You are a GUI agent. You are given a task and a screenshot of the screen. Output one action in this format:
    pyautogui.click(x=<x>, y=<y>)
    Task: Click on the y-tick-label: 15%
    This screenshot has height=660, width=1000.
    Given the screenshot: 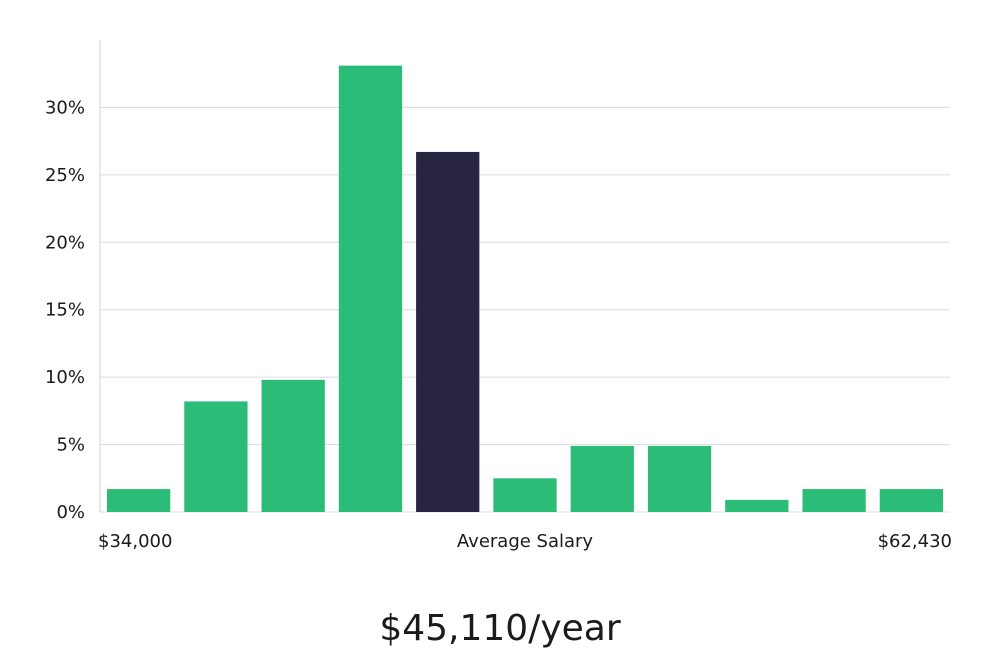 What is the action you would take?
    pyautogui.click(x=65, y=310)
    